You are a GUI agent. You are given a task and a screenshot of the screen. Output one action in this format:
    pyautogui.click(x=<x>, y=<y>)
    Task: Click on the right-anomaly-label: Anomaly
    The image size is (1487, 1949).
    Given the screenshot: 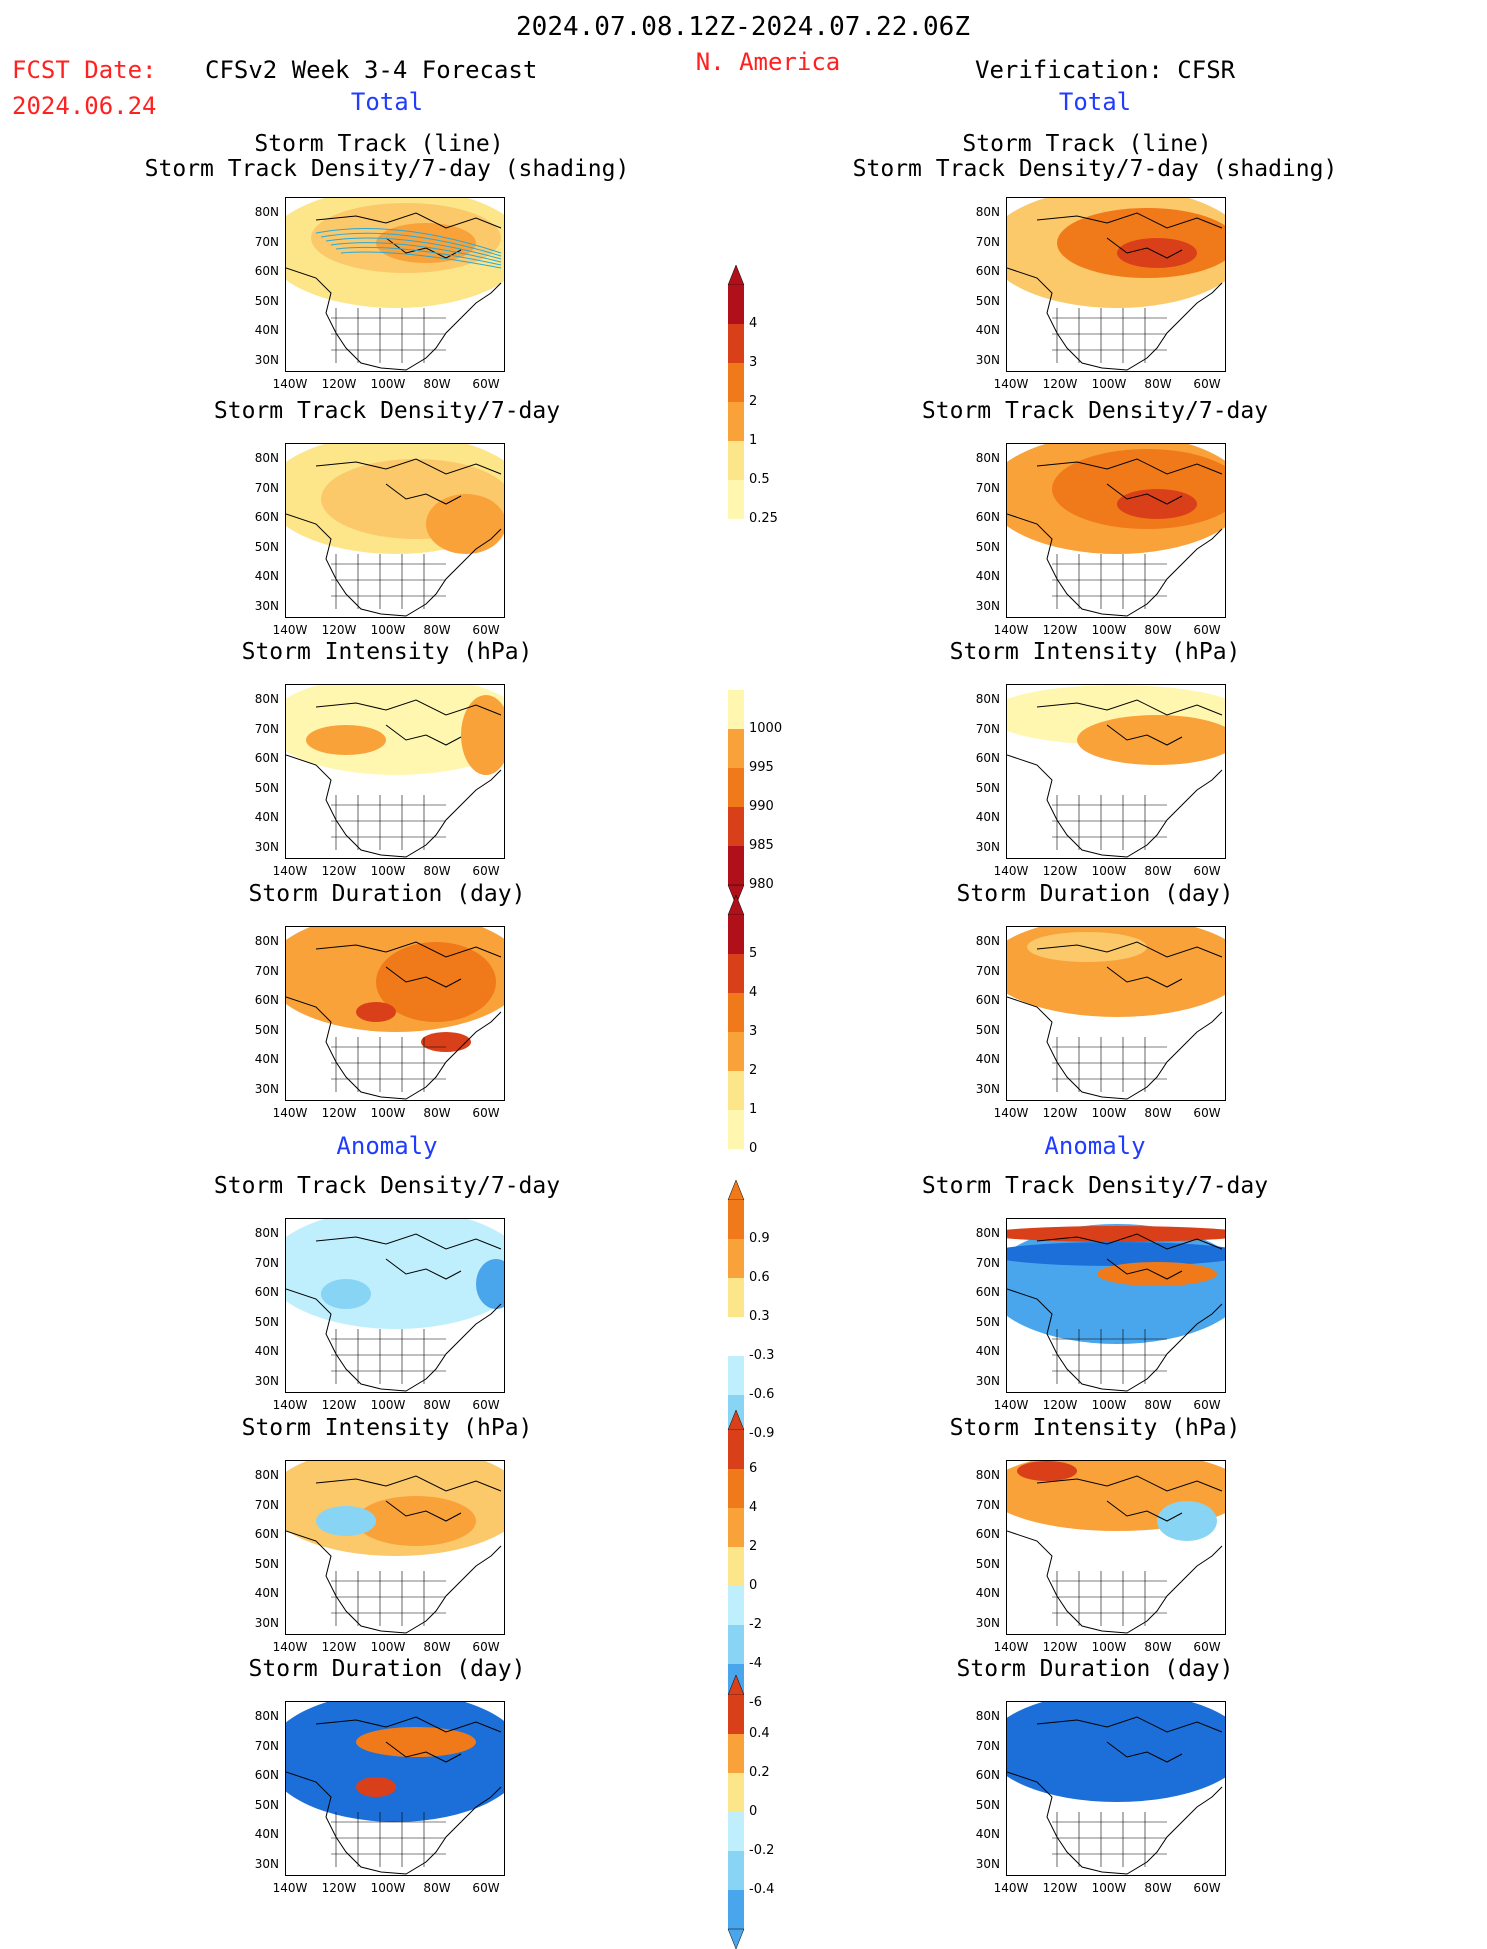 What is the action you would take?
    pyautogui.click(x=1095, y=1146)
    